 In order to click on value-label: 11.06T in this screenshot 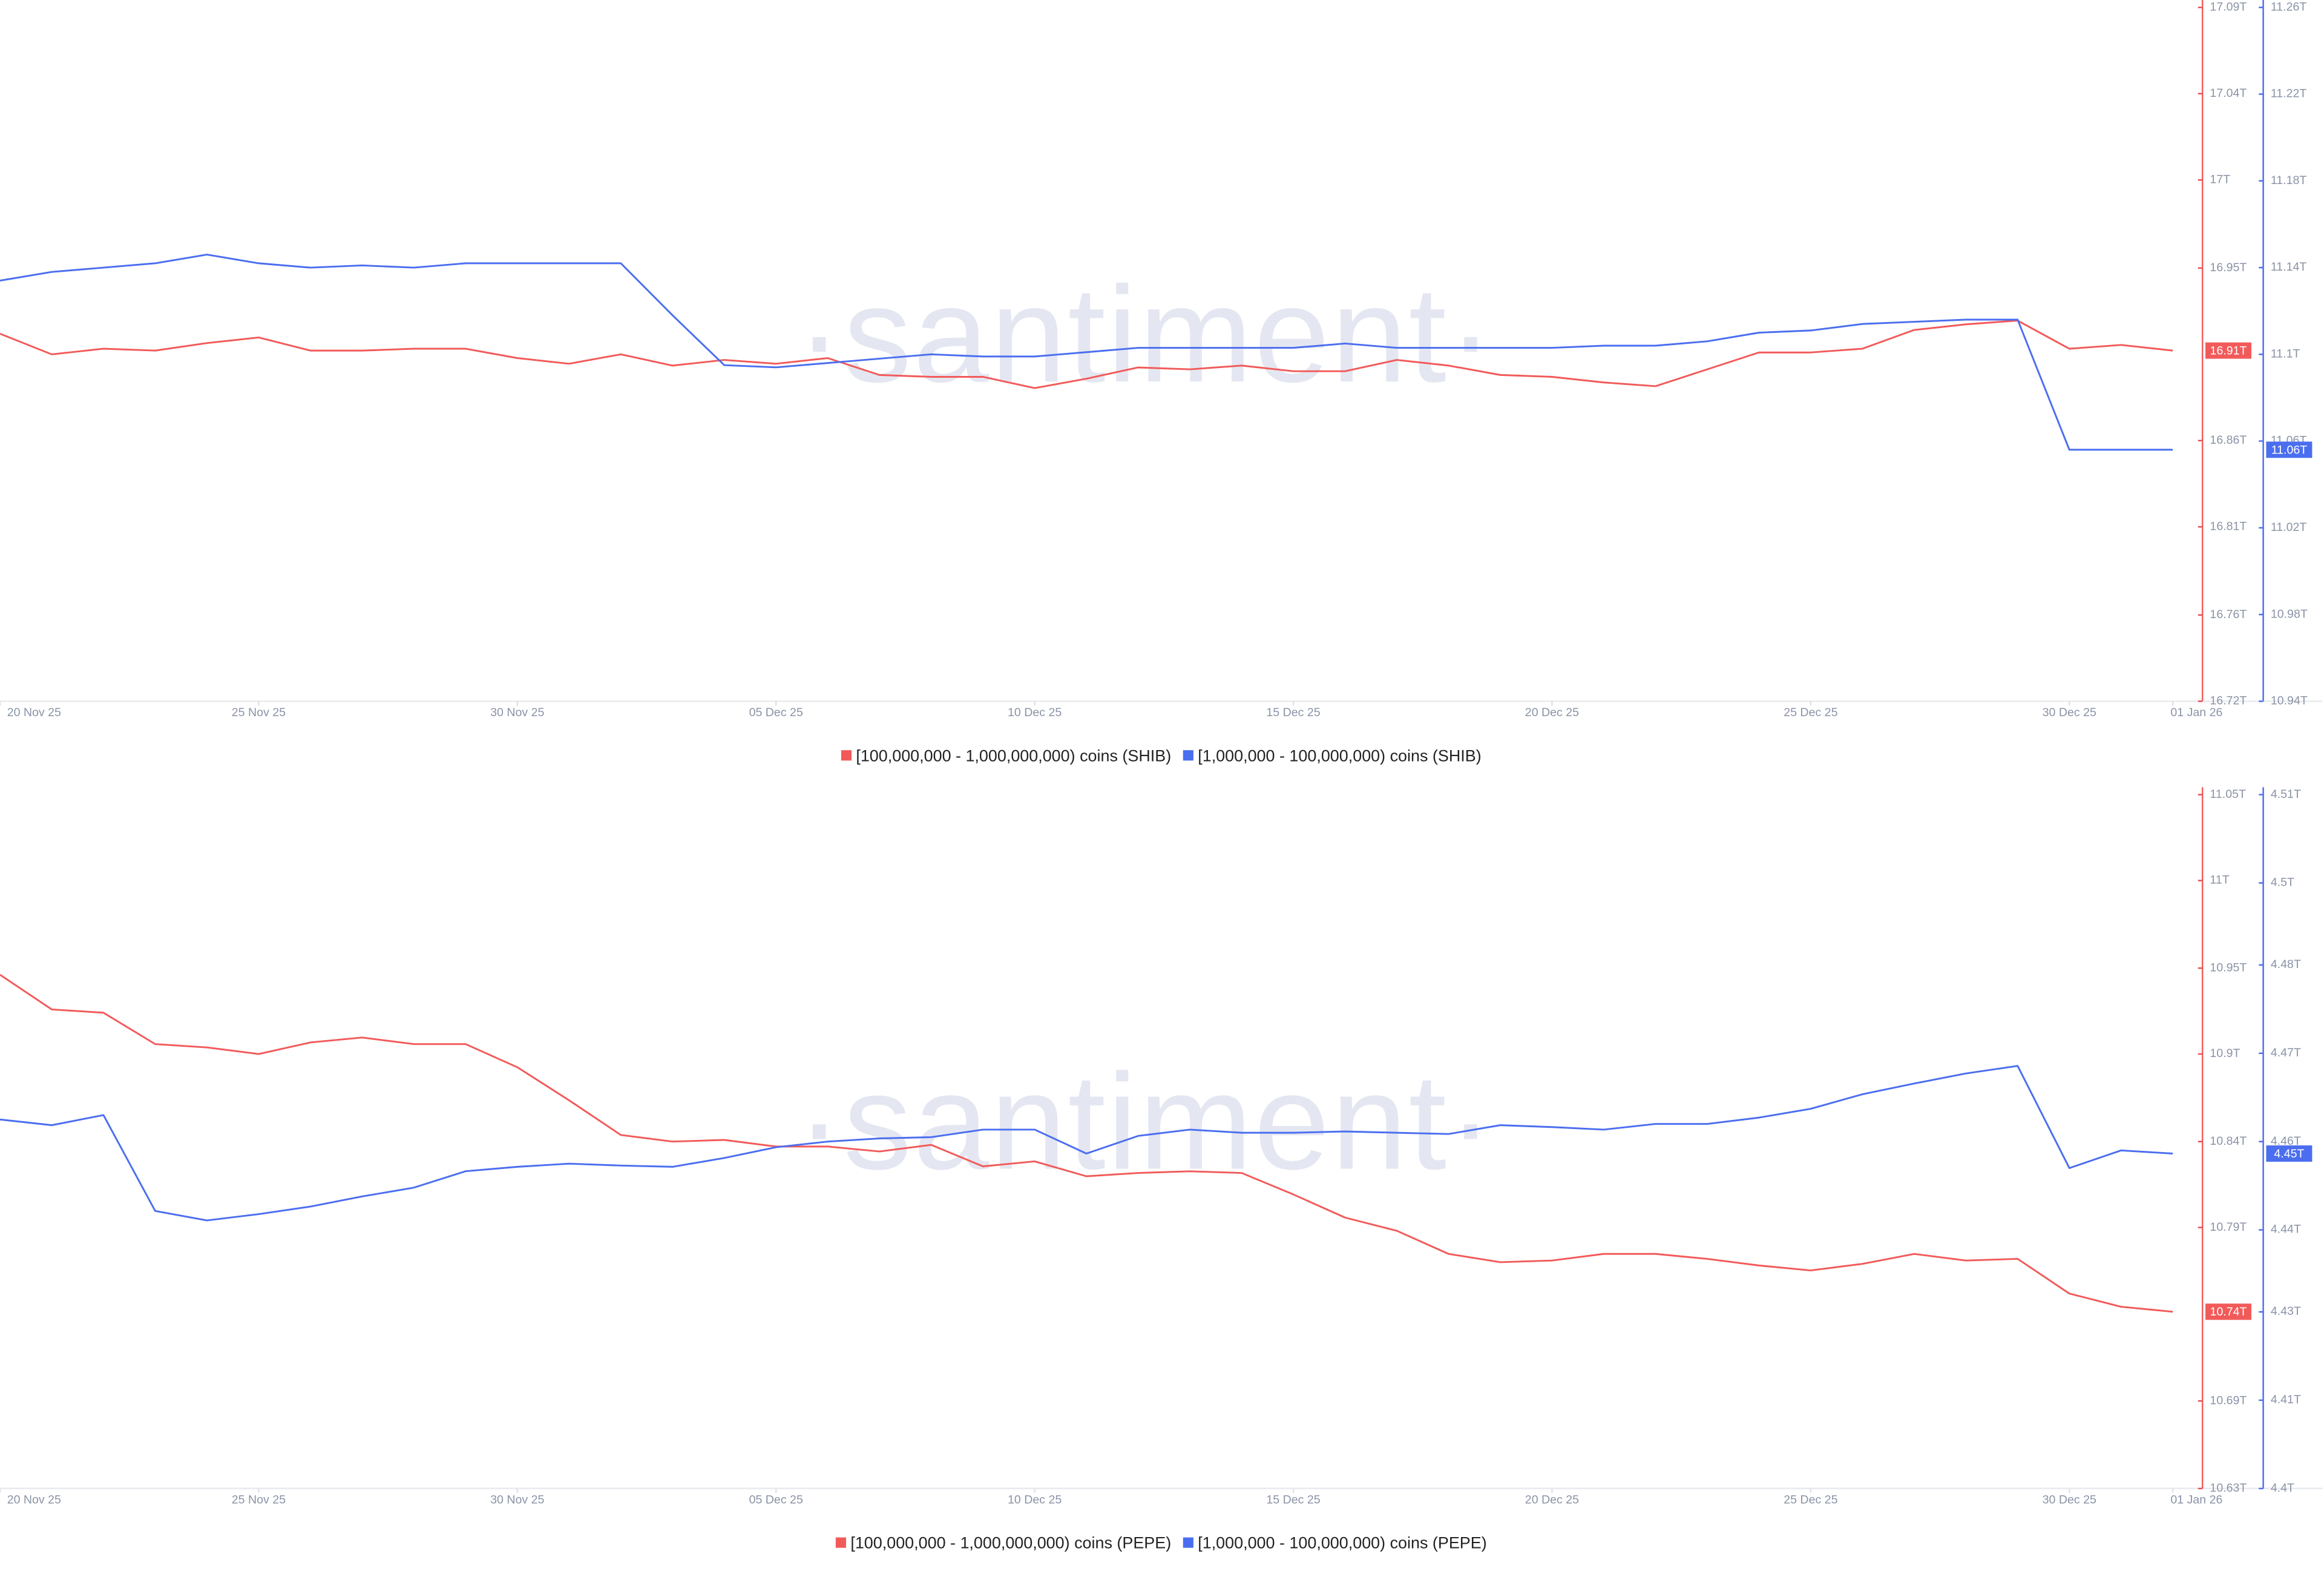, I will do `click(2289, 450)`.